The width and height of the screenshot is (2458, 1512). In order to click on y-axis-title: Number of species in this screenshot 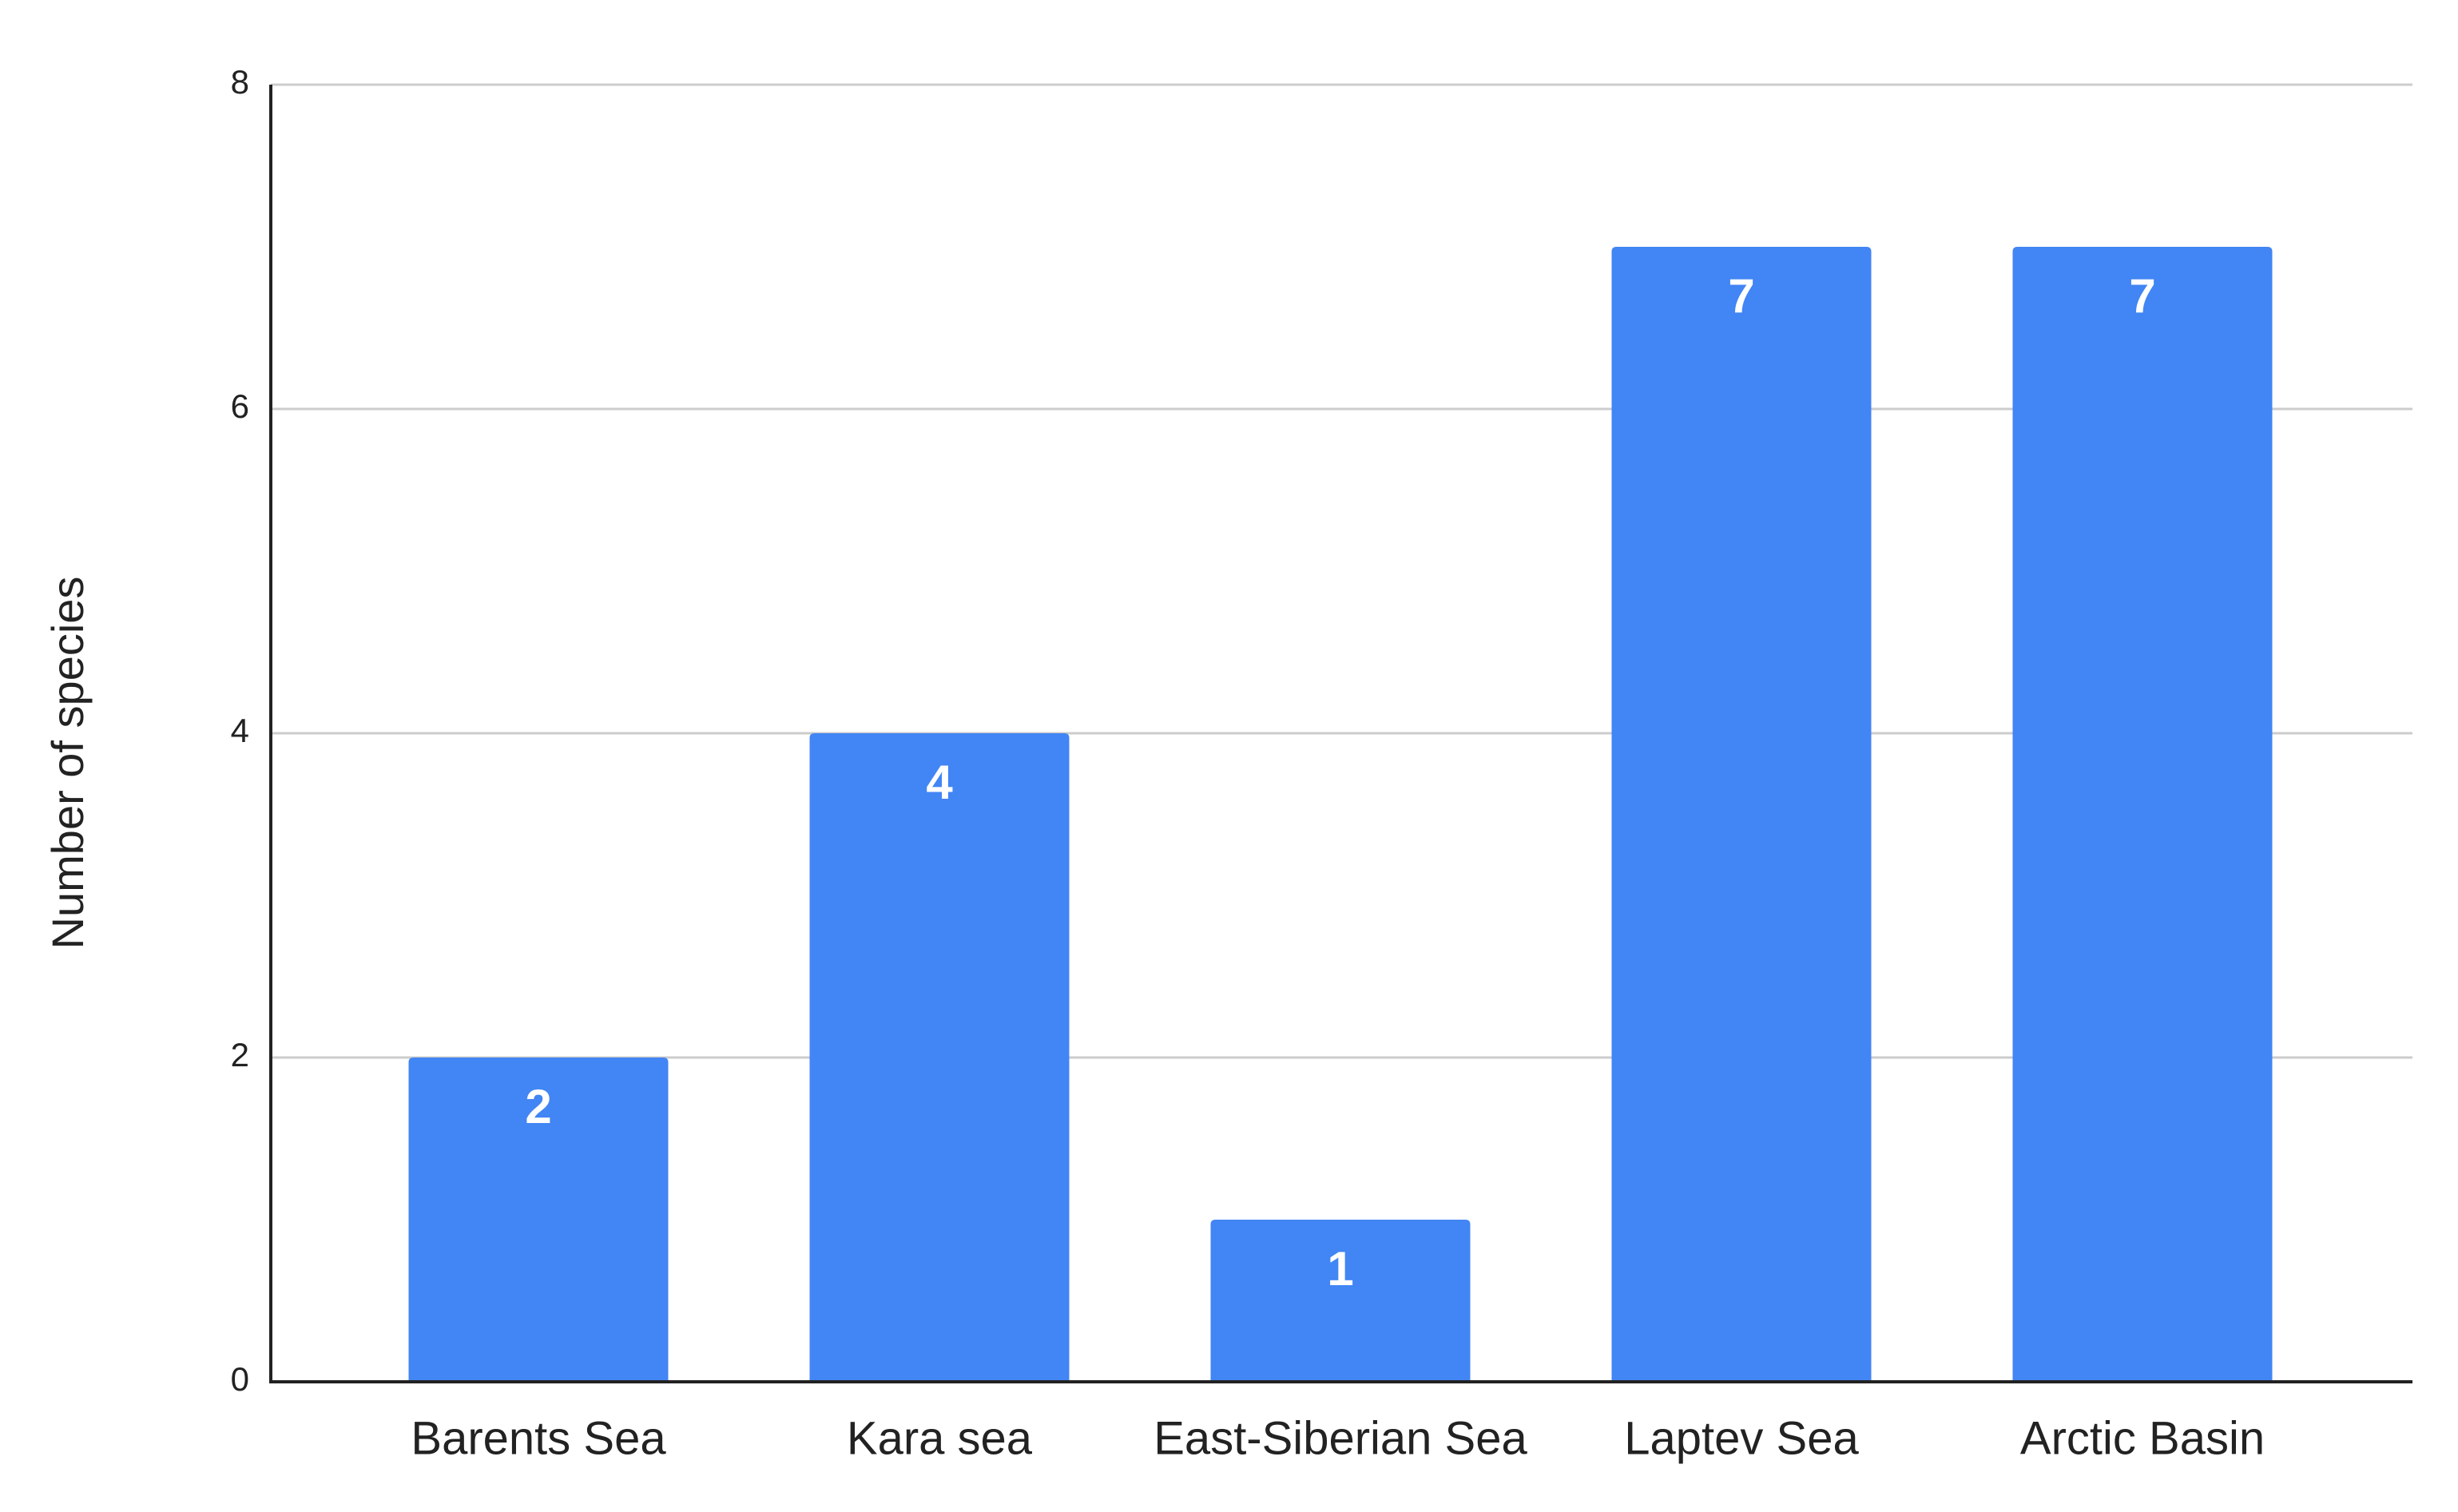, I will do `click(67, 763)`.